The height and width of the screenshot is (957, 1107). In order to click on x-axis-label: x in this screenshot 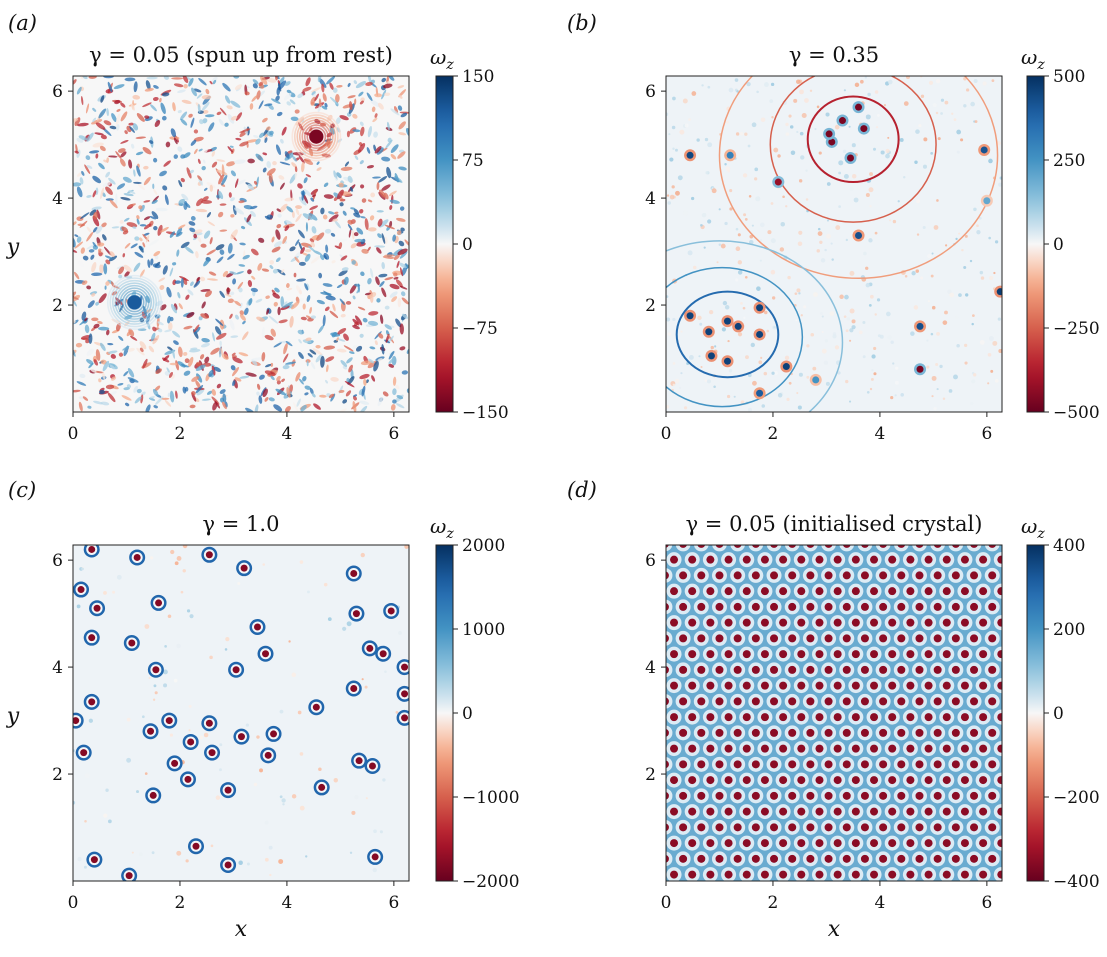, I will do `click(834, 929)`.